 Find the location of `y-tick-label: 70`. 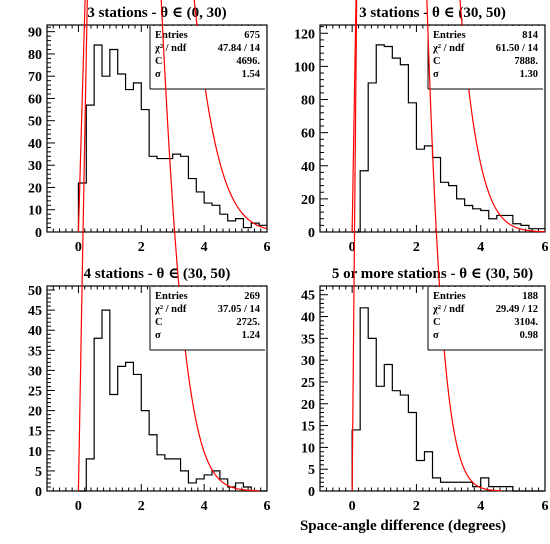

y-tick-label: 70 is located at coordinates (35, 77).